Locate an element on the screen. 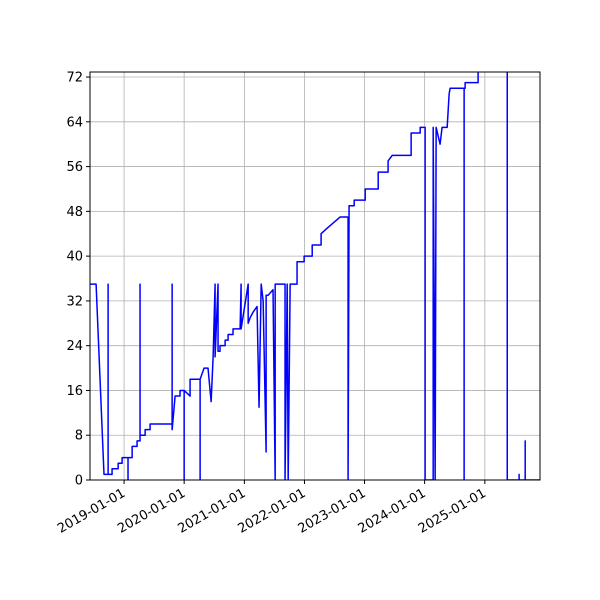  y-tick-label: 72 is located at coordinates (74, 78).